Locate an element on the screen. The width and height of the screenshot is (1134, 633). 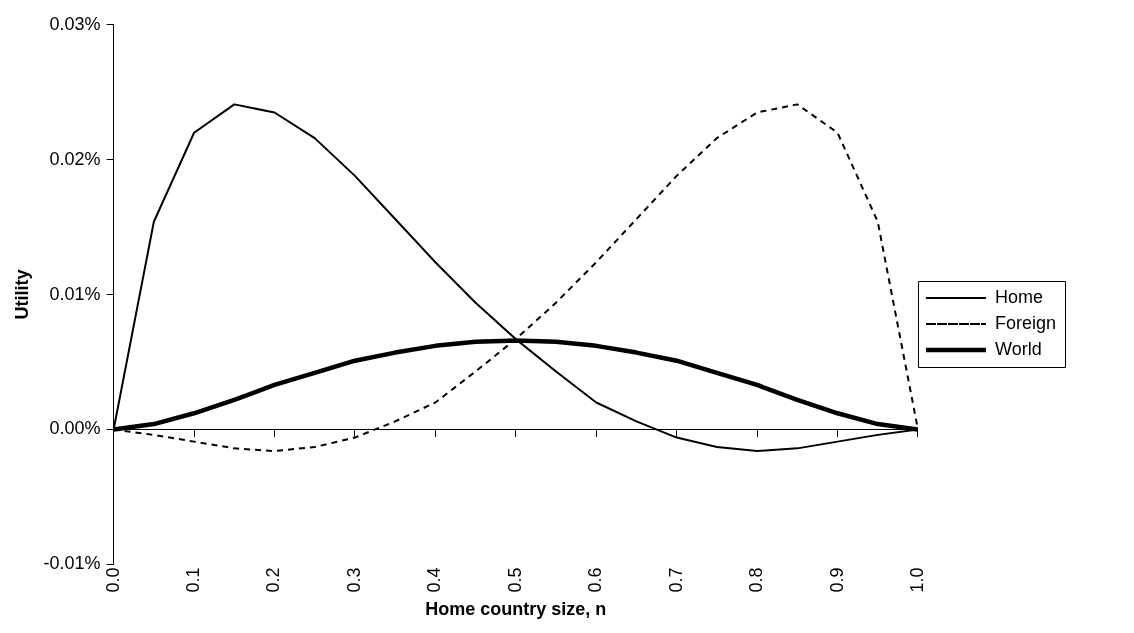
x-tick-label: 0.2 is located at coordinates (273, 580).